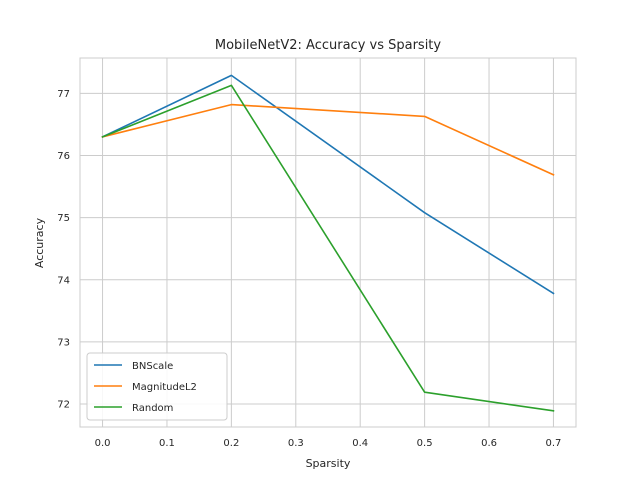 The image size is (640, 480). Describe the element at coordinates (328, 443) in the screenshot. I see `x-tick-labels: 0.0 0.1 0.2 0.3 0.4 0.5 0.6 0.7` at that location.